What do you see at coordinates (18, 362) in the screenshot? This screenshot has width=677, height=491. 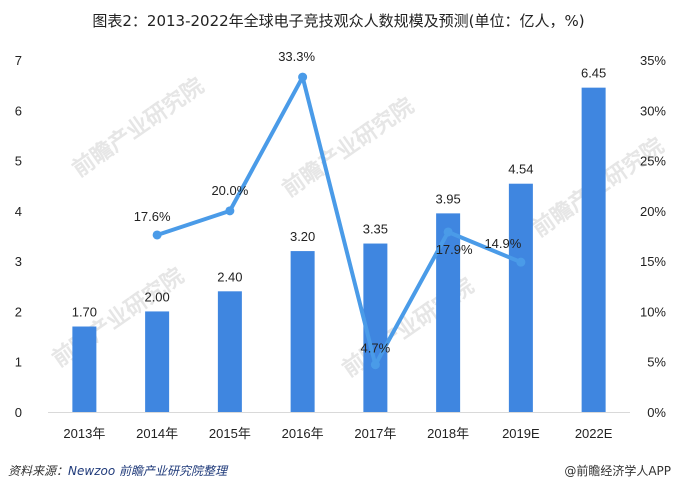 I see `y-tick-label: 1` at bounding box center [18, 362].